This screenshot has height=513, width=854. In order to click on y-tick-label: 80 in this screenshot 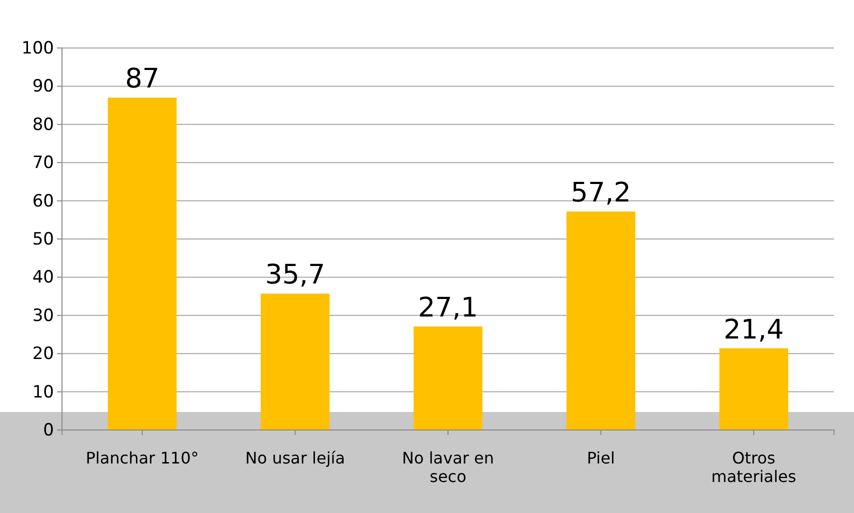, I will do `click(43, 124)`.